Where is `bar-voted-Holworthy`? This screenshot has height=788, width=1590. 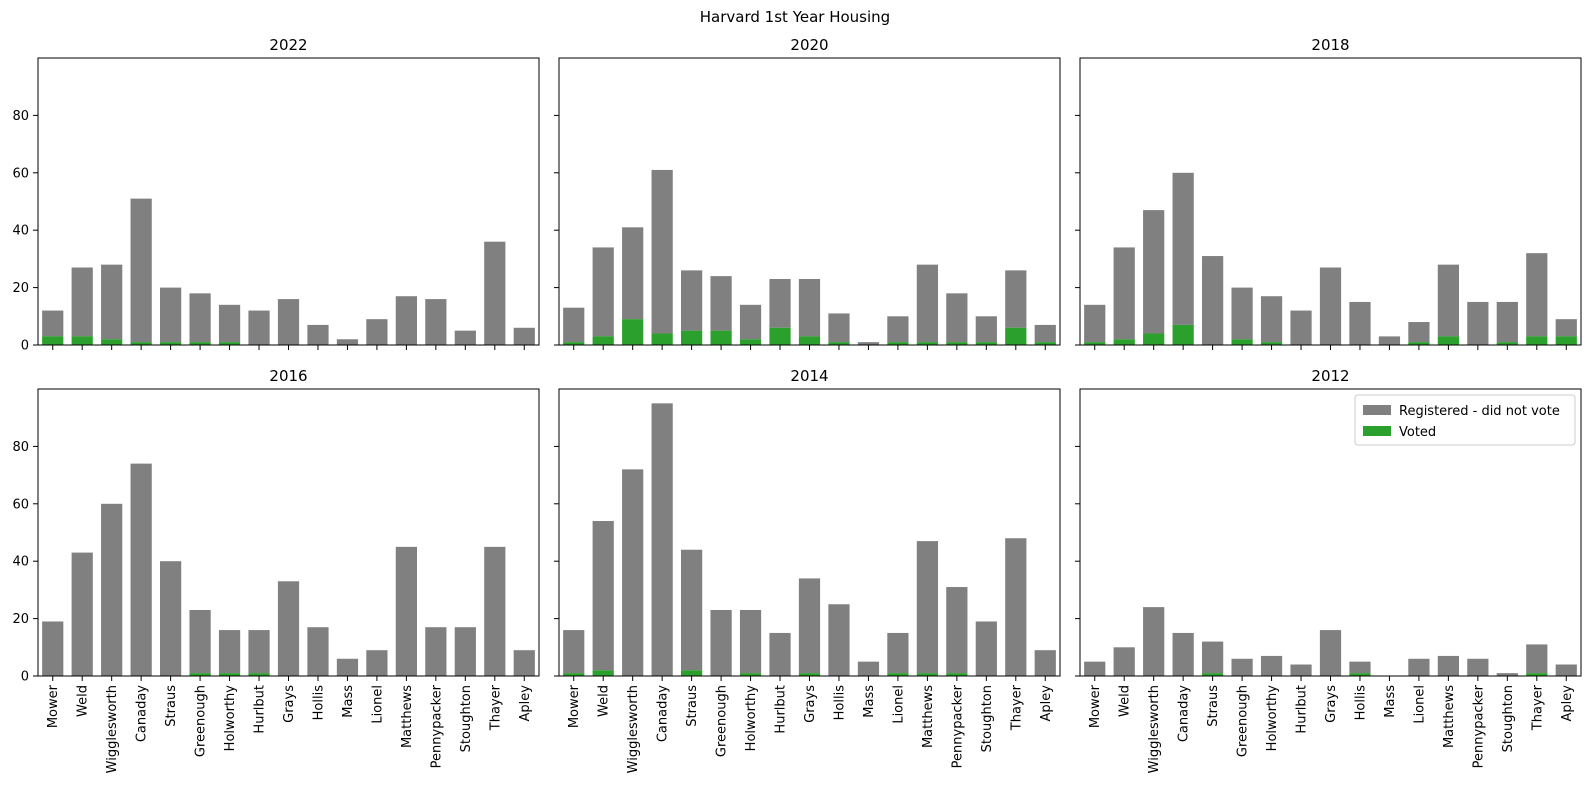
bar-voted-Holworthy is located at coordinates (750, 674).